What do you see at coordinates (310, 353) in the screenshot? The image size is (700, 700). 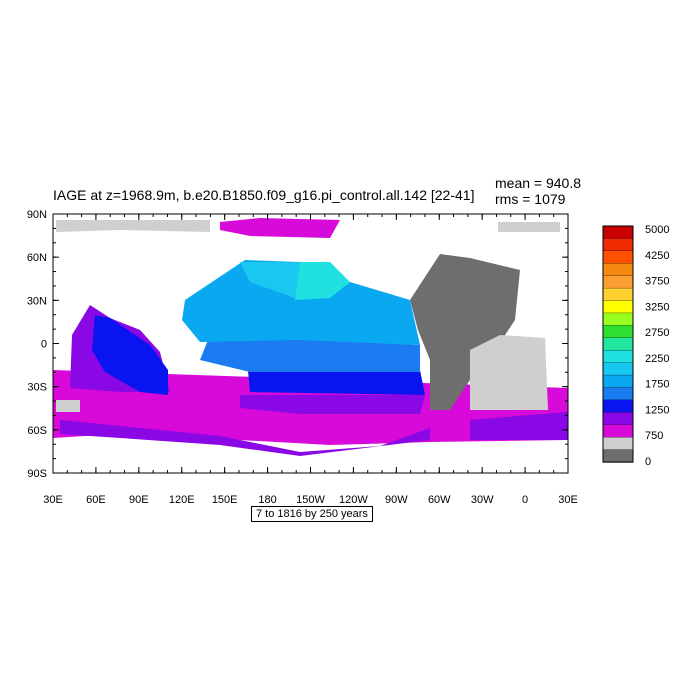 I see `pacific-mid-blue` at bounding box center [310, 353].